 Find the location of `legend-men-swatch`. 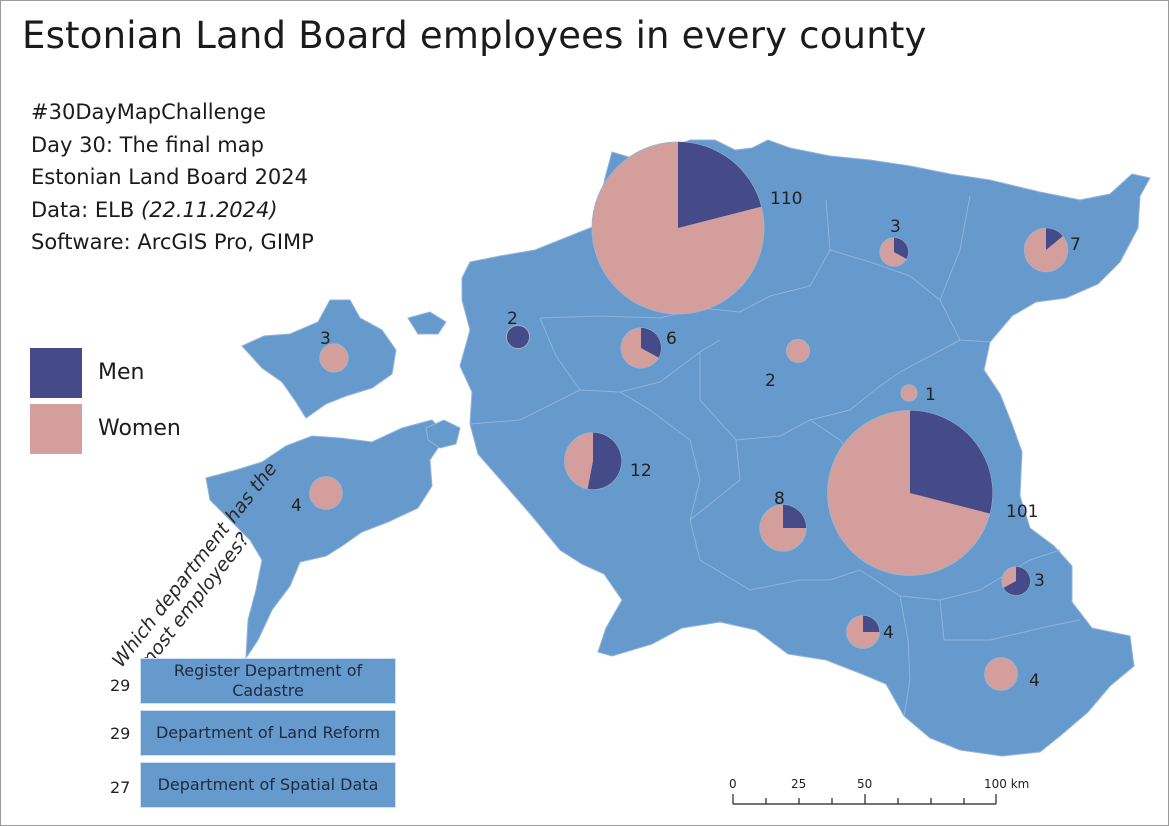

legend-men-swatch is located at coordinates (56, 373).